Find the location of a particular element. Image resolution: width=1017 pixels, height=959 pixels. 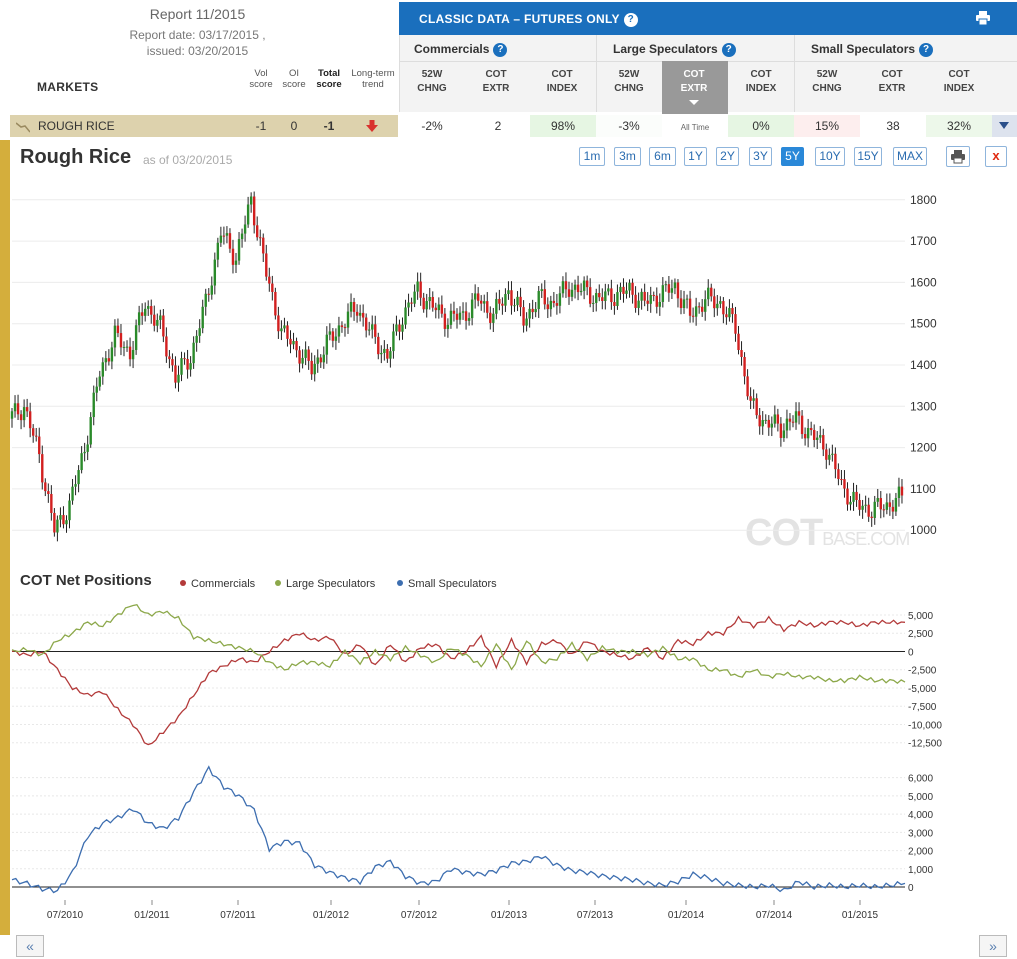

print-icon is located at coordinates (983, 20).